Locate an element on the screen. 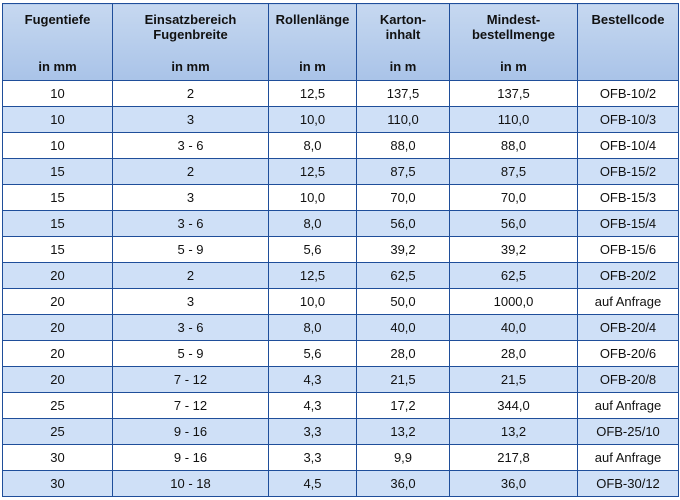 The height and width of the screenshot is (500, 680). cell-bestellcode: OFB-10/2 is located at coordinates (628, 93).